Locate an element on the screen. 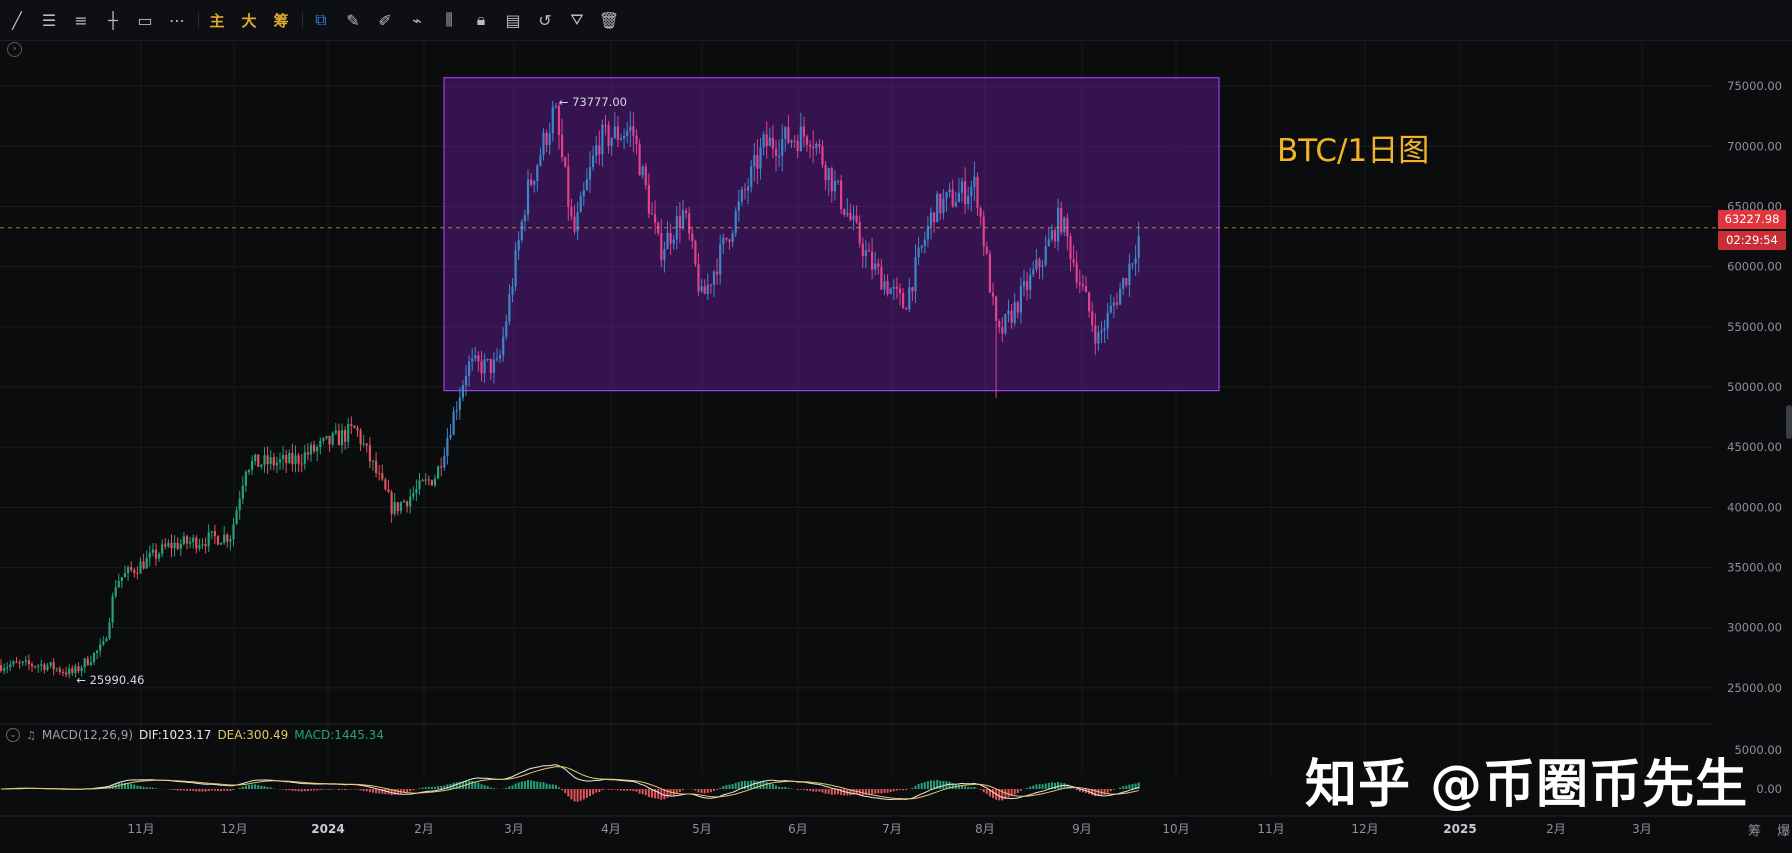 The image size is (1792, 853). toolbar-text-button: 筹 is located at coordinates (281, 20).